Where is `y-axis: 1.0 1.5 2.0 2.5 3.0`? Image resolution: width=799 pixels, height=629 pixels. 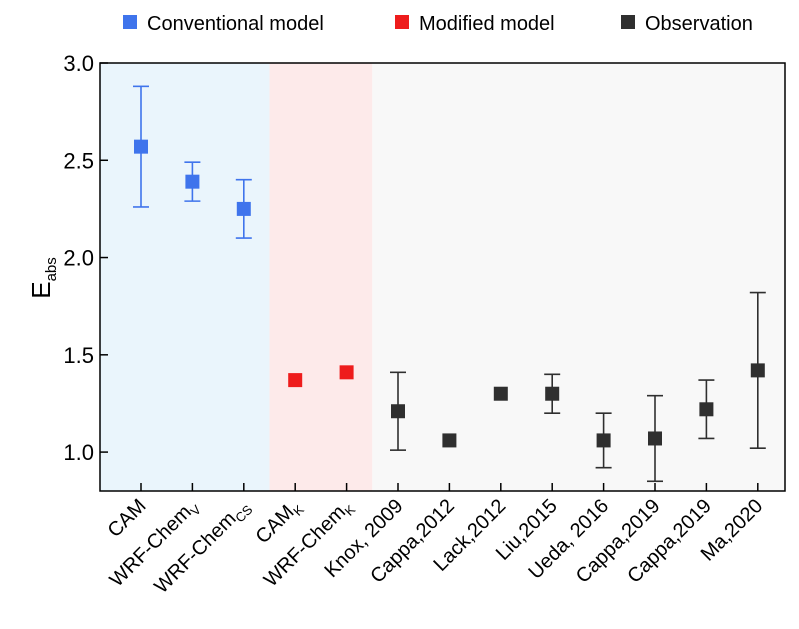 y-axis: 1.0 1.5 2.0 2.5 3.0 is located at coordinates (85, 258).